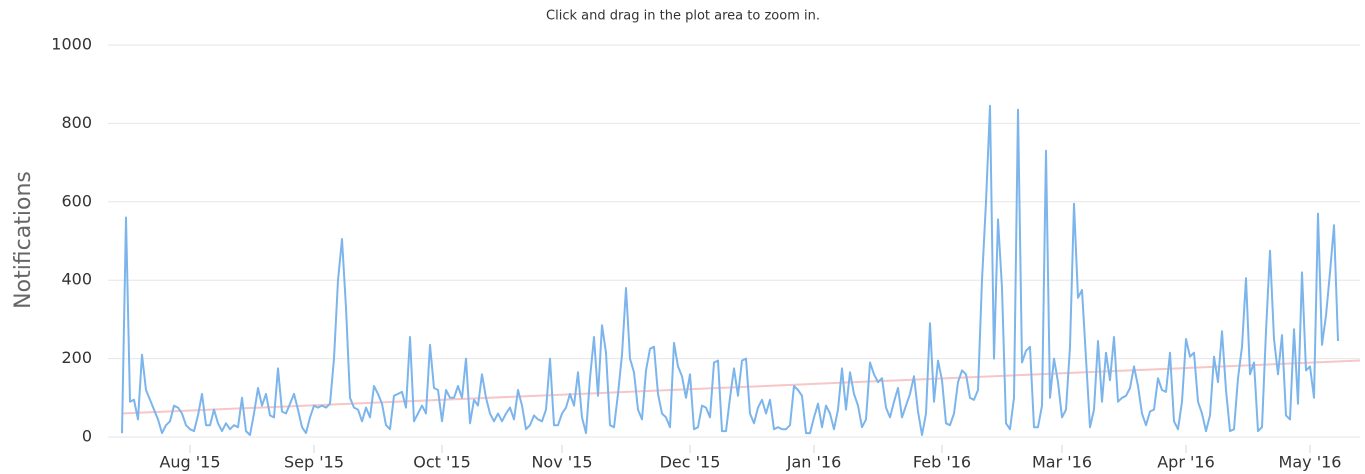 This screenshot has width=1365, height=474. I want to click on x-tick-label: Apr '16, so click(1186, 462).